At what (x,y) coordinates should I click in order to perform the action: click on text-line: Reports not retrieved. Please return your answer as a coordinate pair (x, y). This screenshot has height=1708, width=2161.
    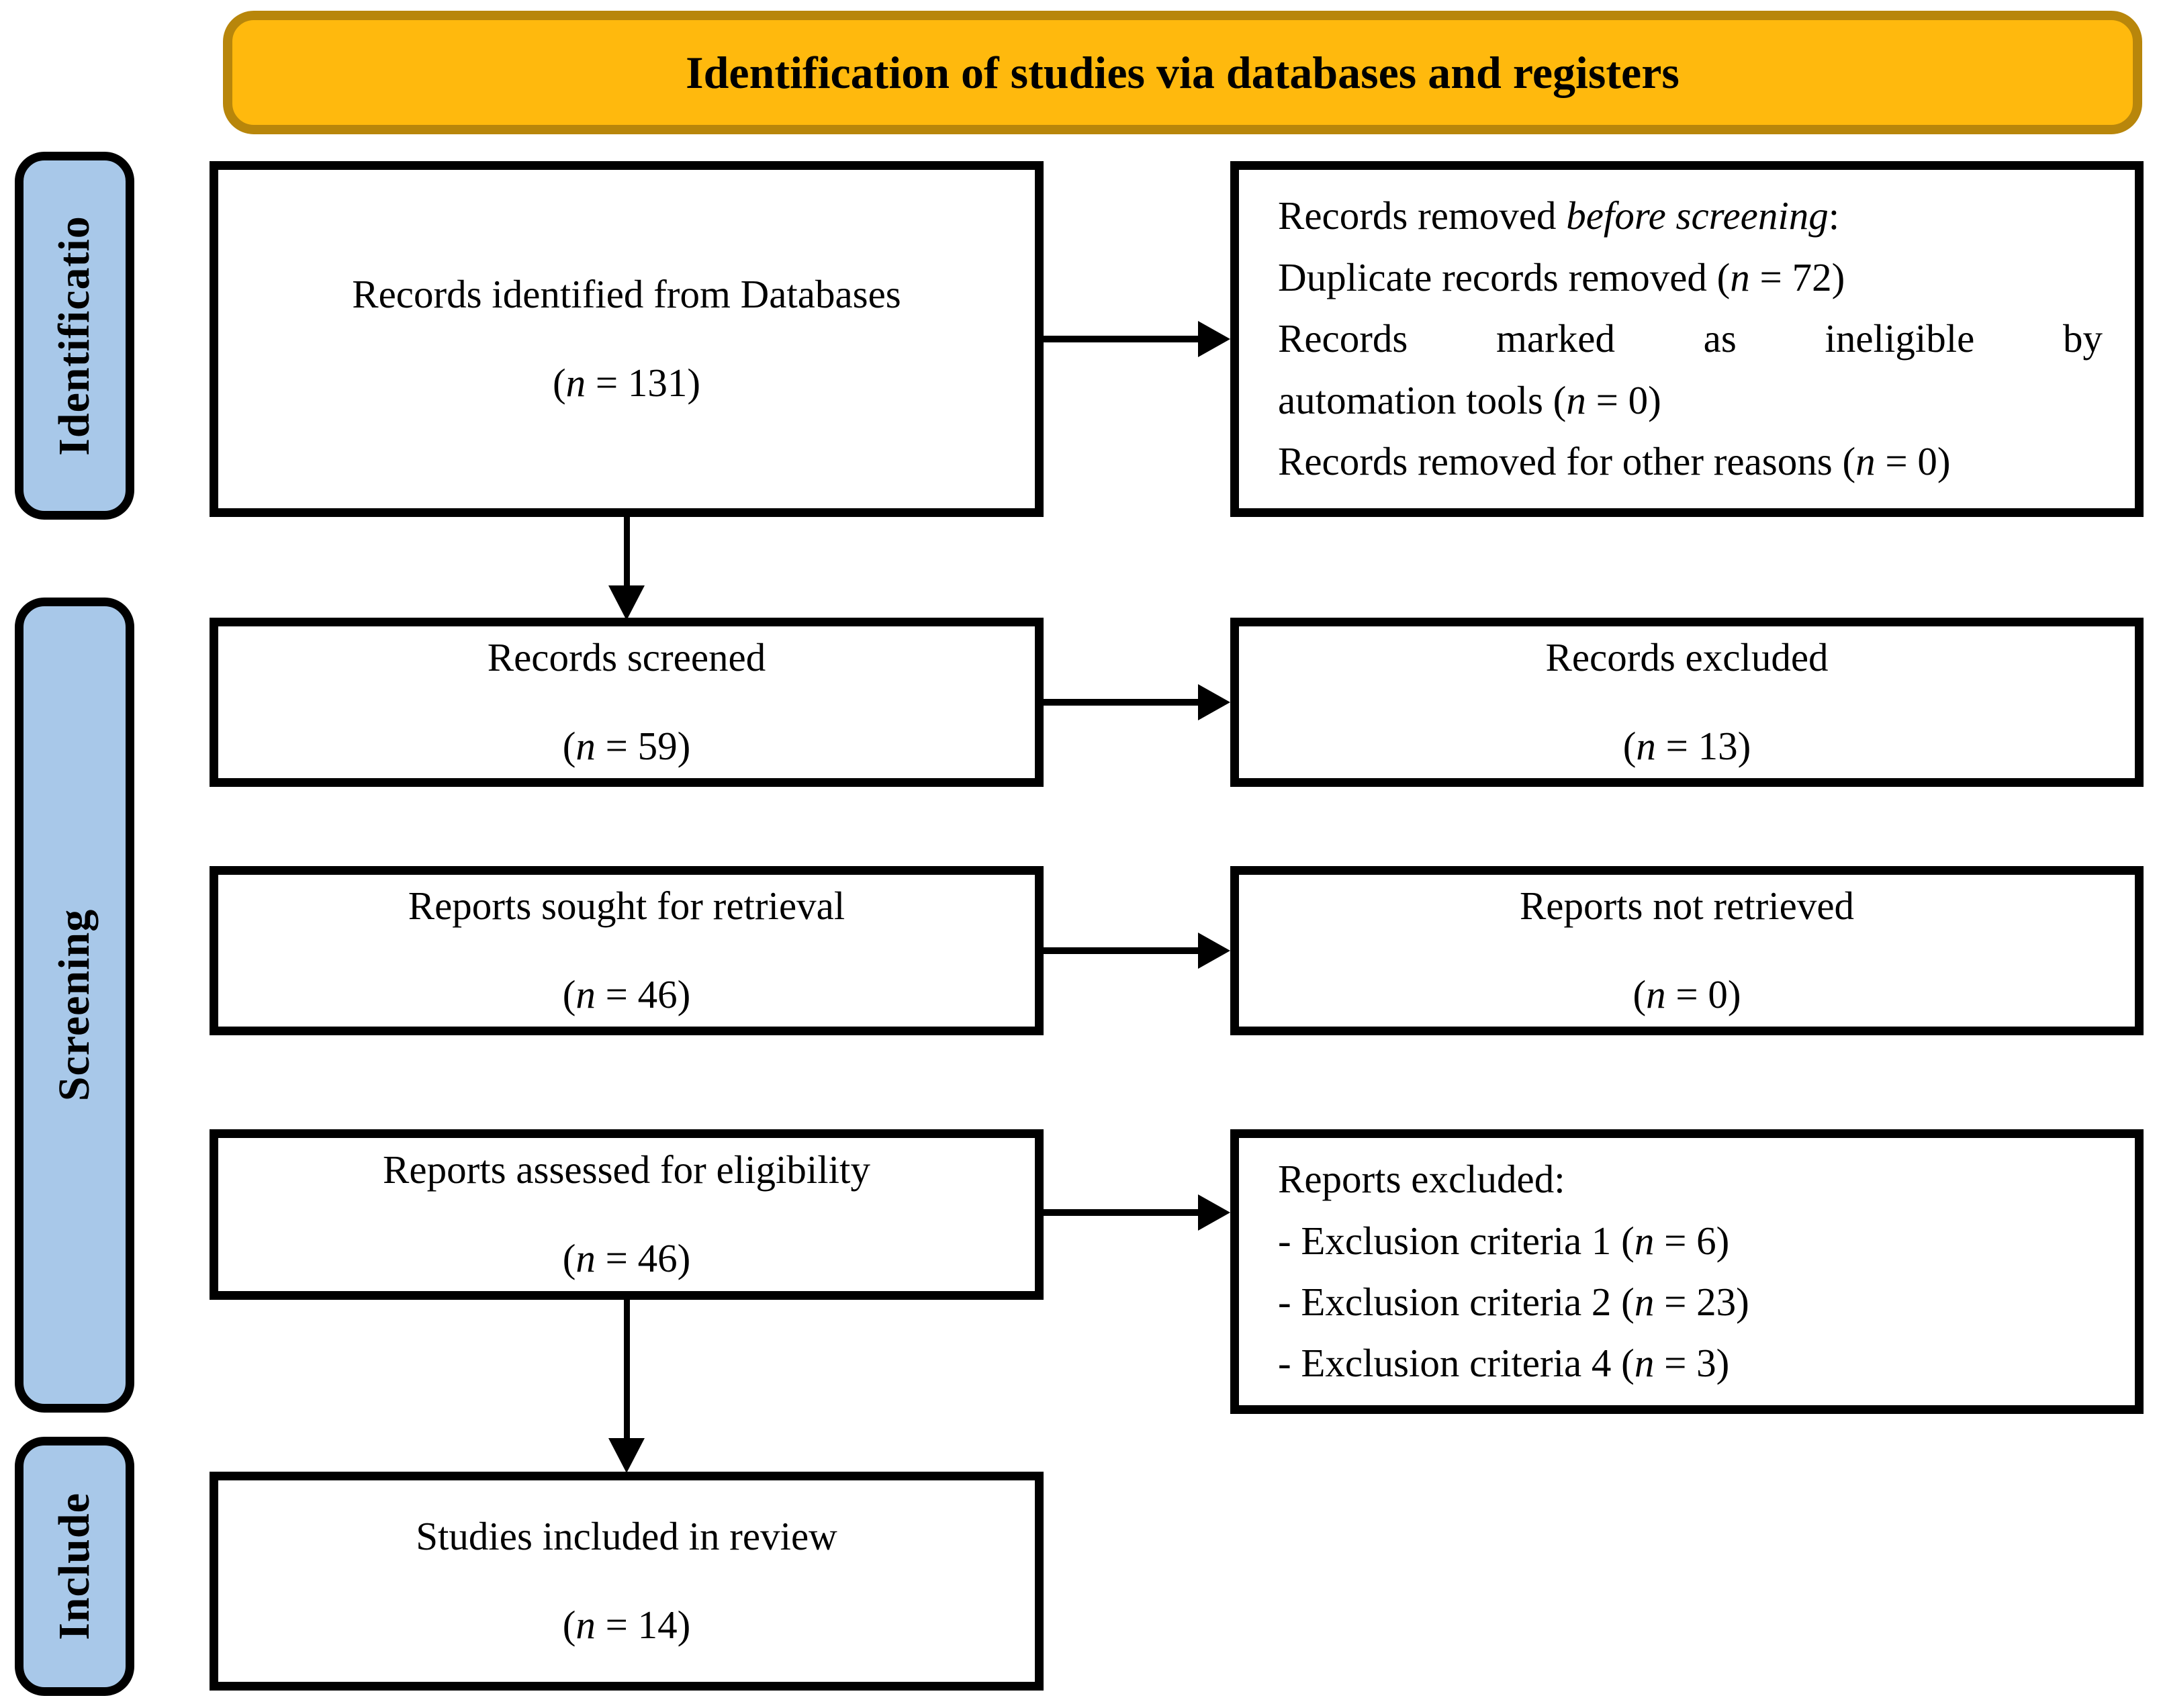
    Looking at the image, I should click on (1687, 907).